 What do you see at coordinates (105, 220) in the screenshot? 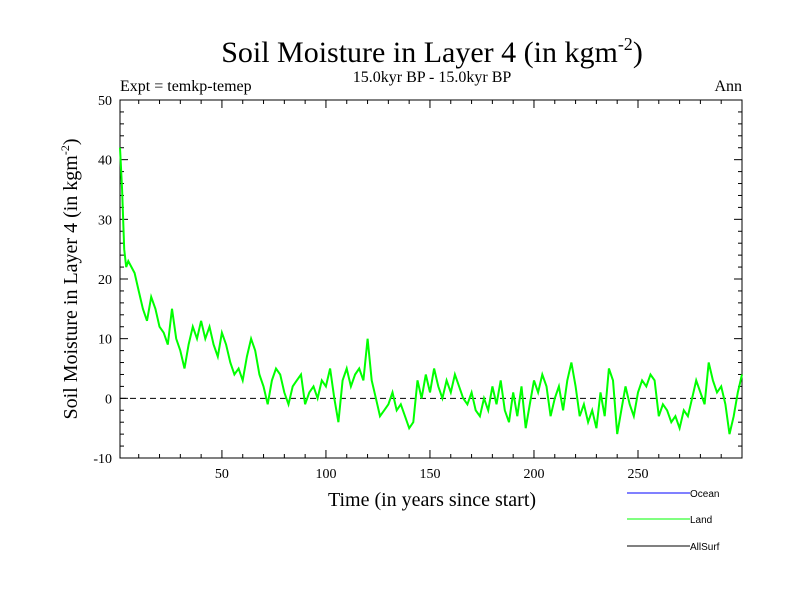
I see `y-tick-label: 30` at bounding box center [105, 220].